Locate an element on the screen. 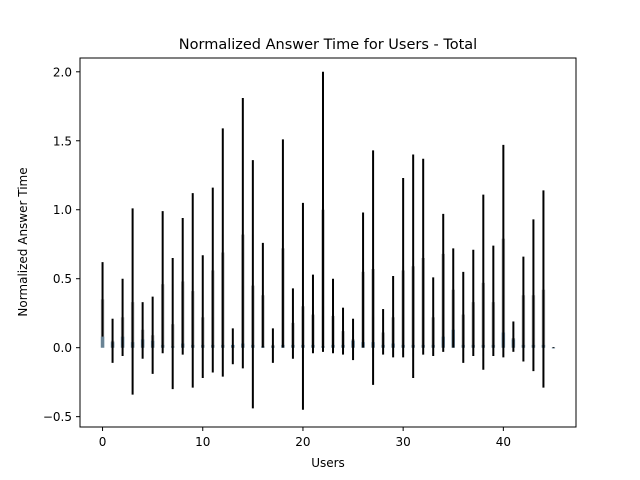  x-tick-label: 0 is located at coordinates (103, 442).